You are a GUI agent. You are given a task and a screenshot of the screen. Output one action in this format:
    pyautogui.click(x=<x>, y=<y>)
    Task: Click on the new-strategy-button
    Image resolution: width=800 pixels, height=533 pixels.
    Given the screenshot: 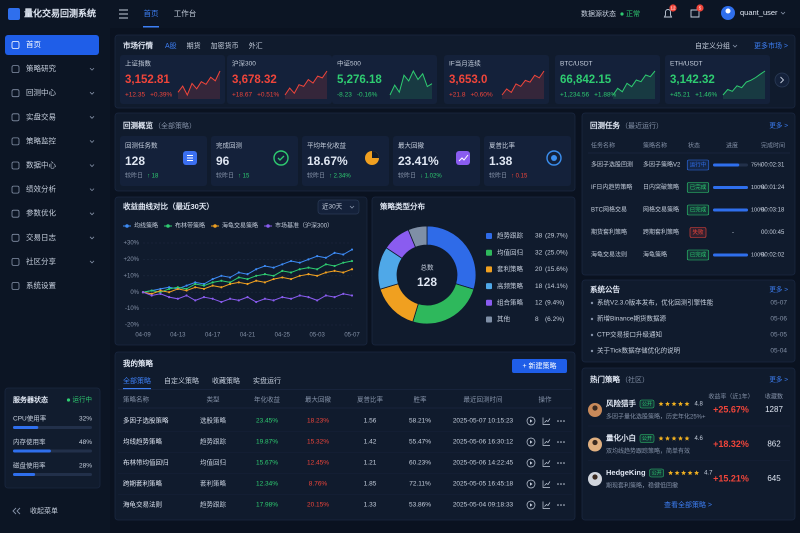 What is the action you would take?
    pyautogui.click(x=539, y=366)
    